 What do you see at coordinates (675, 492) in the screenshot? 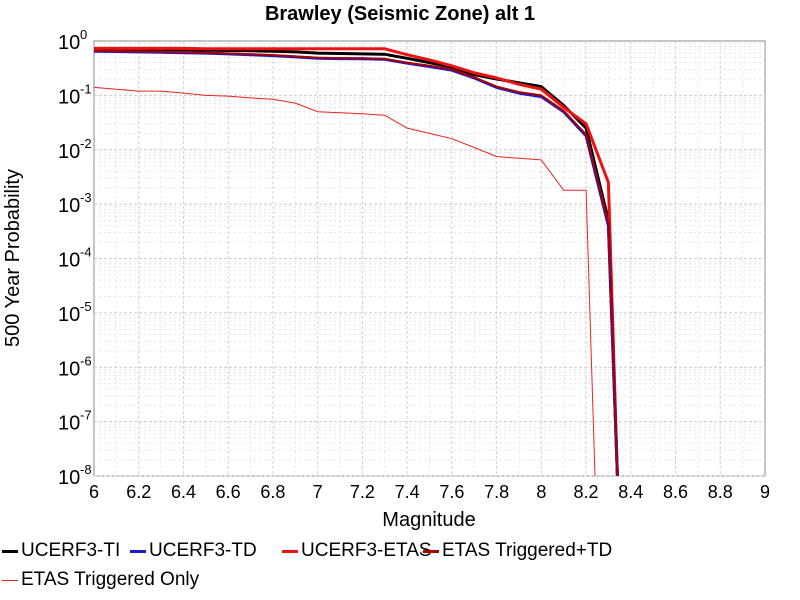
I see `x-tick-label: 8.6` at bounding box center [675, 492].